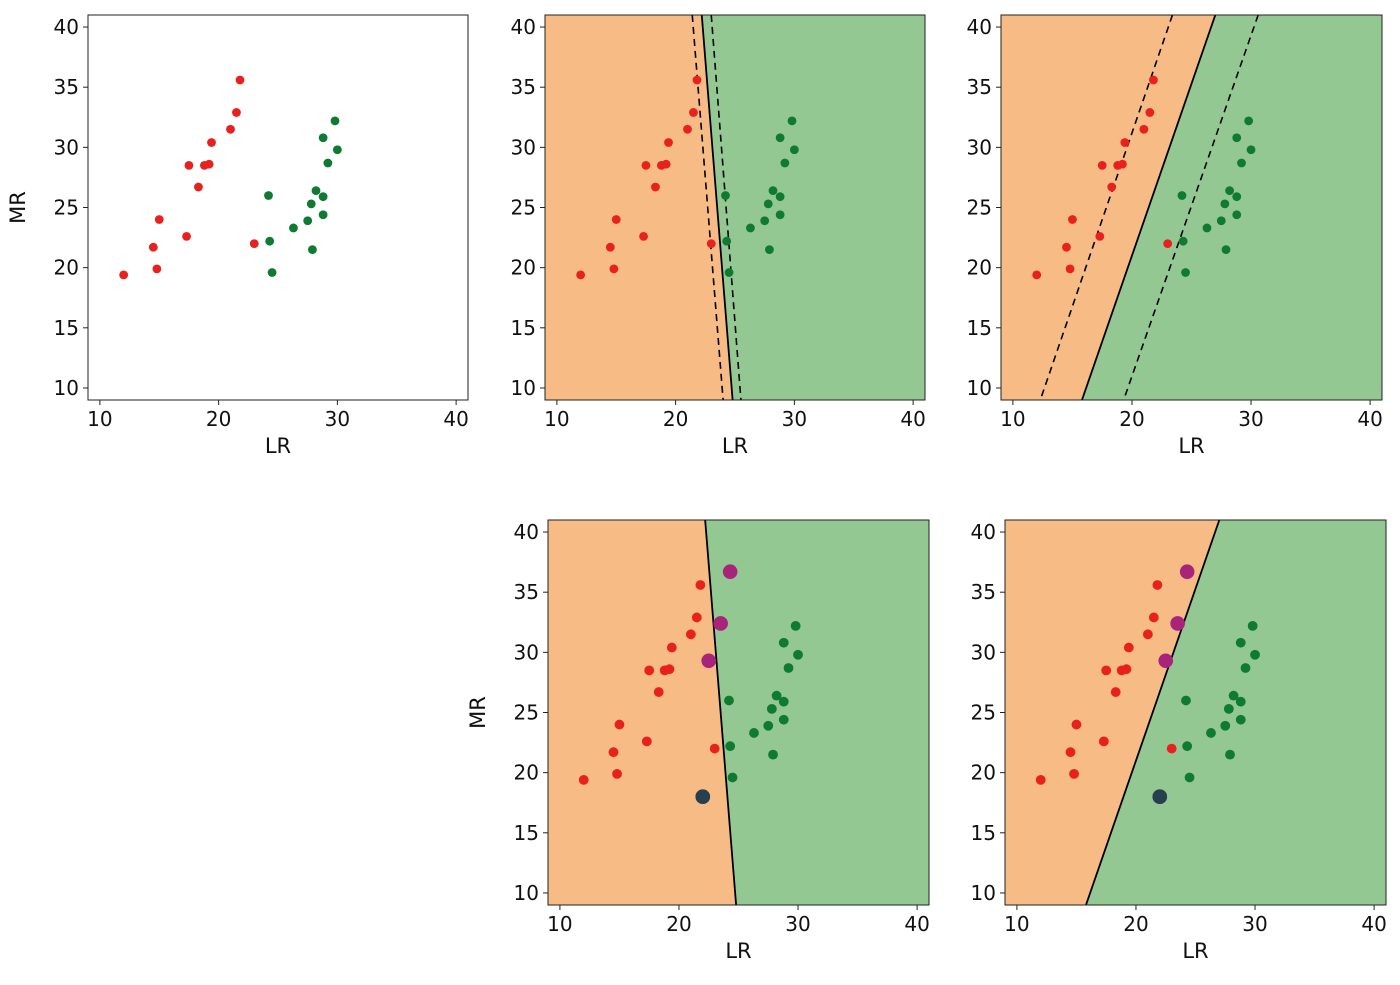 The image size is (1400, 985). Describe the element at coordinates (1149, 207) in the screenshot. I see `decision-boundary` at that location.